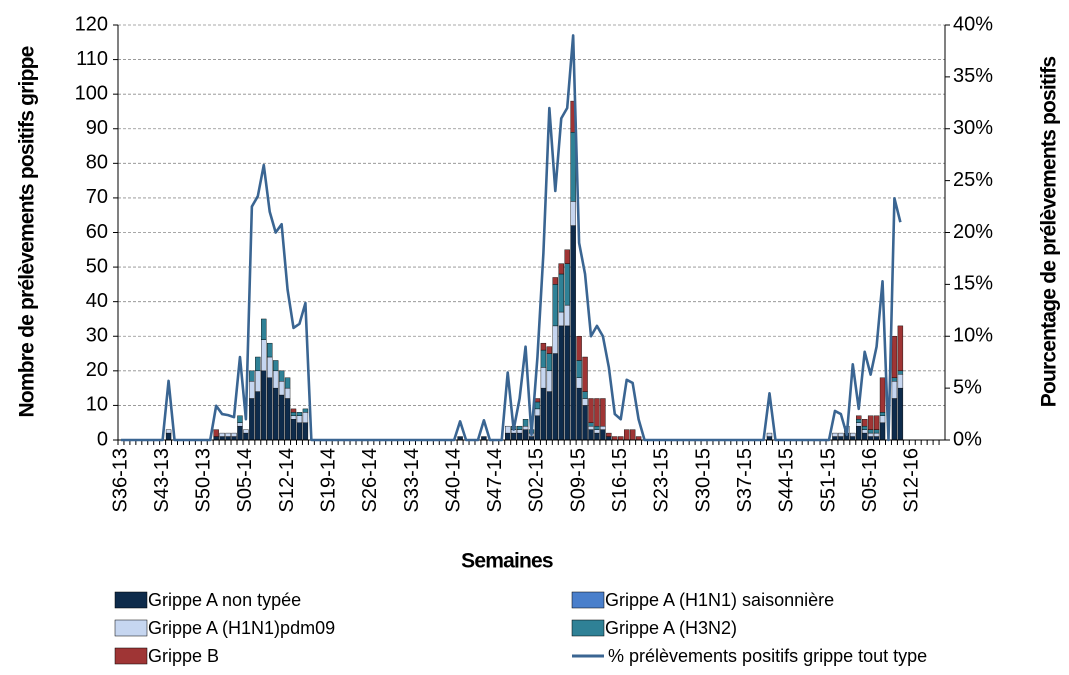 The width and height of the screenshot is (1069, 675). Describe the element at coordinates (671, 628) in the screenshot. I see `legend-label: Grippe A (H3N2)` at that location.